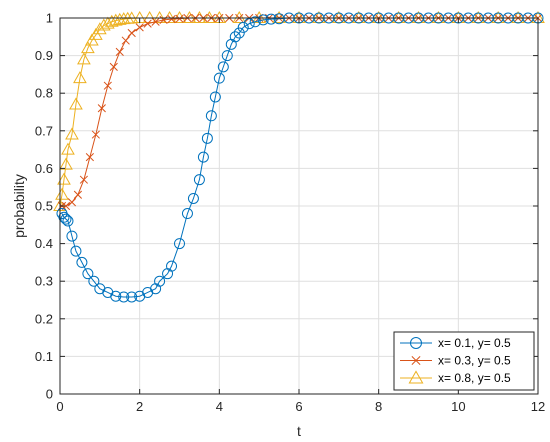 The image size is (550, 442). Describe the element at coordinates (139, 406) in the screenshot. I see `x-tick-label: 2` at that location.